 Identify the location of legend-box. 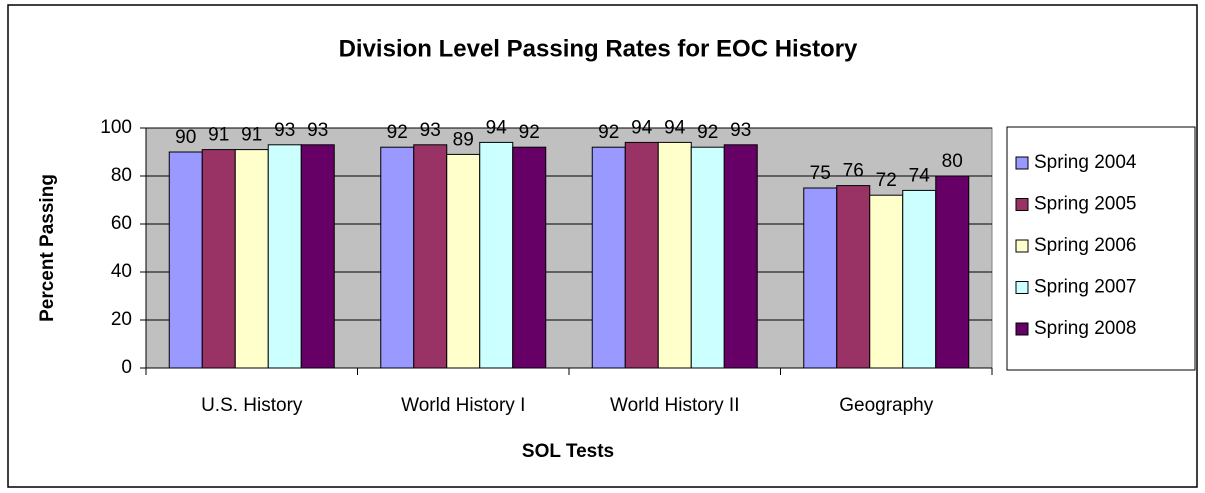
(1101, 248).